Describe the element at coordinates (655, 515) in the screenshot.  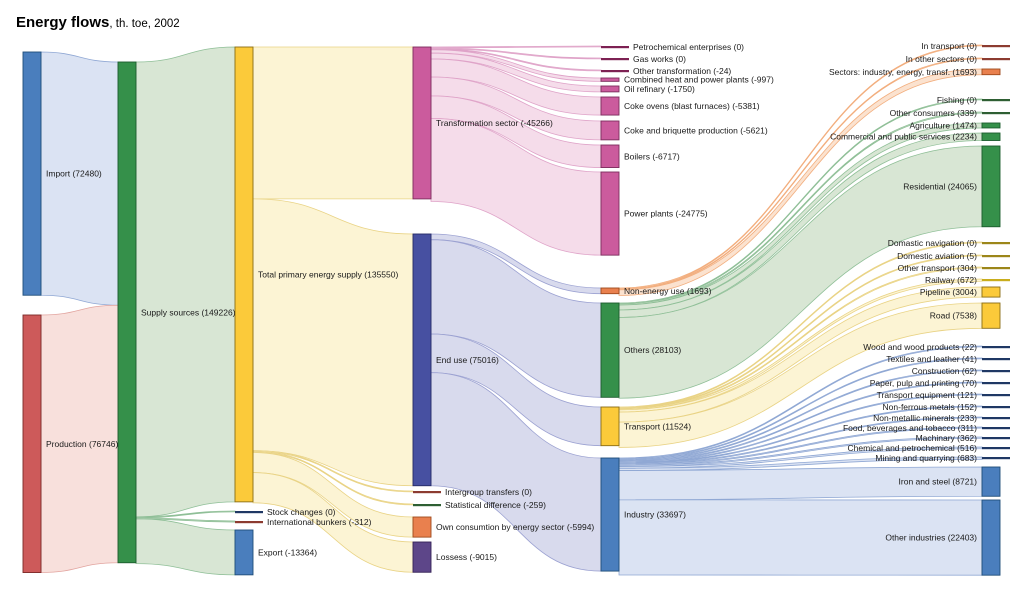
I see `label-industry: Industry (33697)` at that location.